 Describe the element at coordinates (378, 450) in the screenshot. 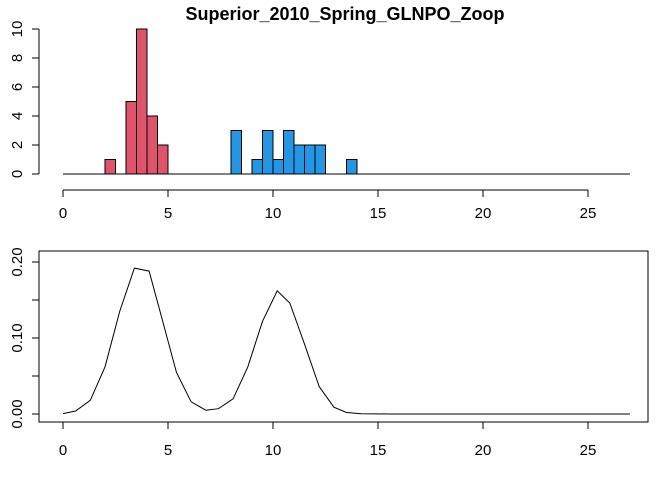

I see `density-x-tick-label: 15` at that location.